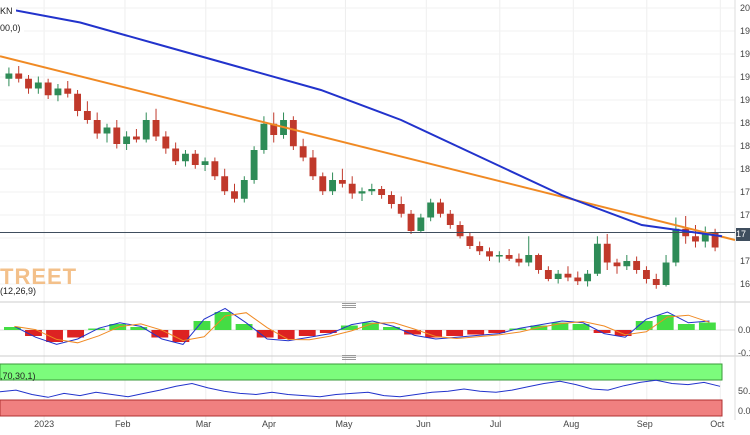 The width and height of the screenshot is (750, 435). Describe the element at coordinates (745, 100) in the screenshot. I see `y-tick-label-4: 19.` at that location.